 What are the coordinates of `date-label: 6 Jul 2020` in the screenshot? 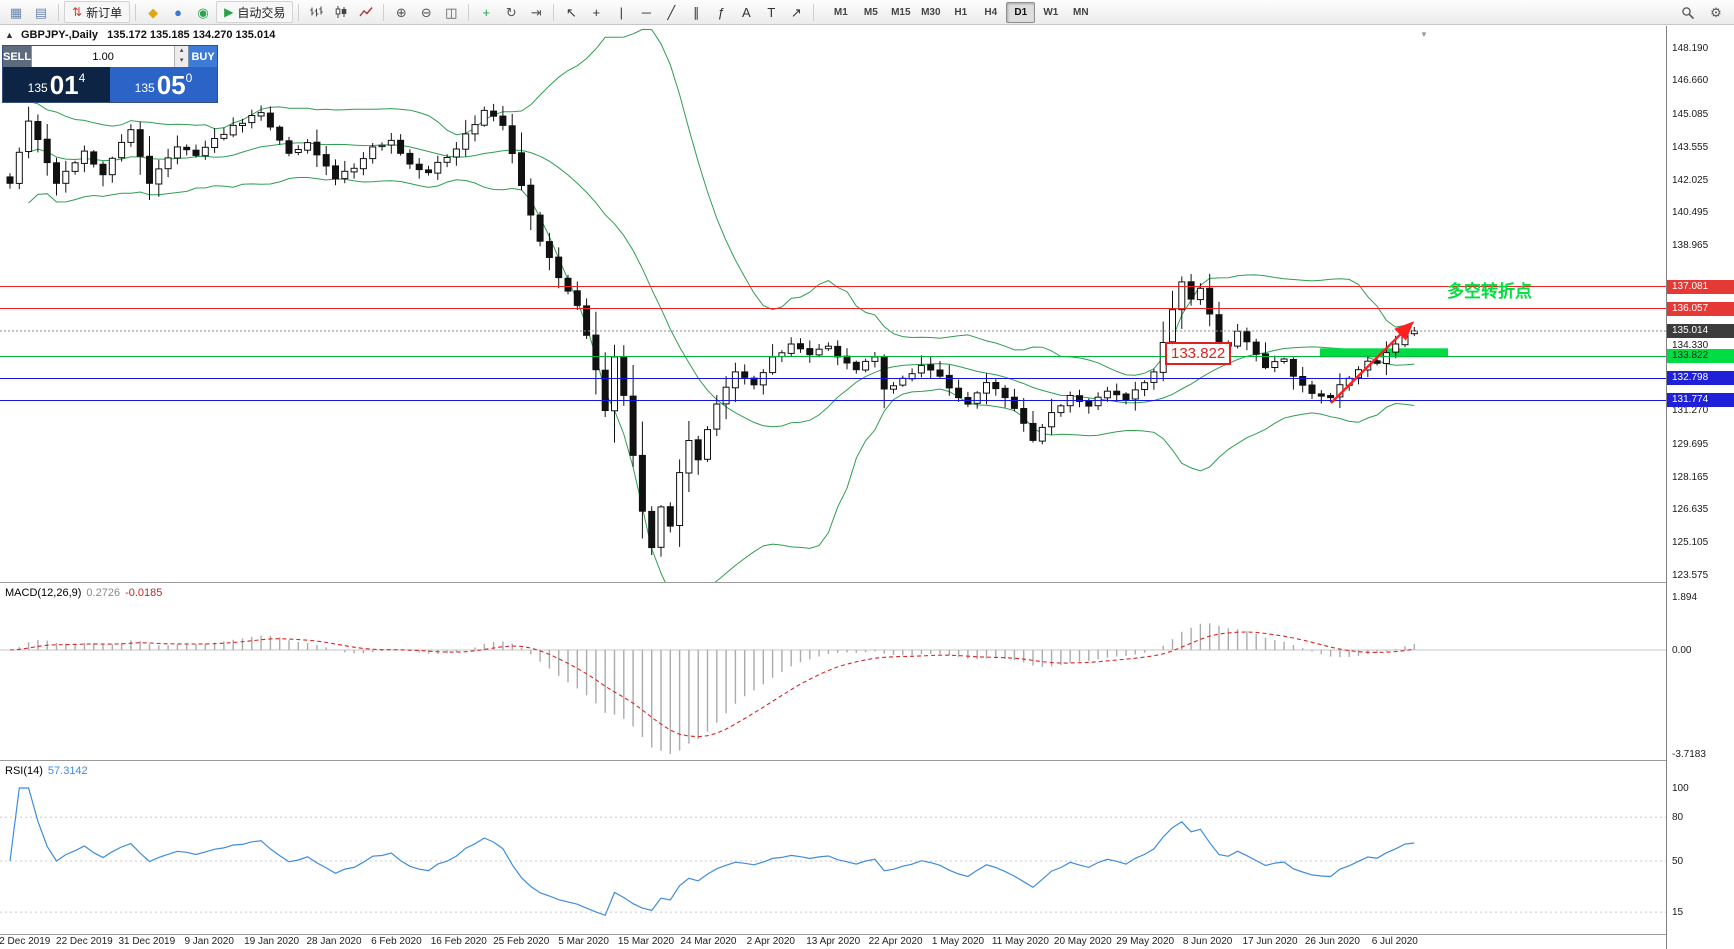 It's located at (1394, 941).